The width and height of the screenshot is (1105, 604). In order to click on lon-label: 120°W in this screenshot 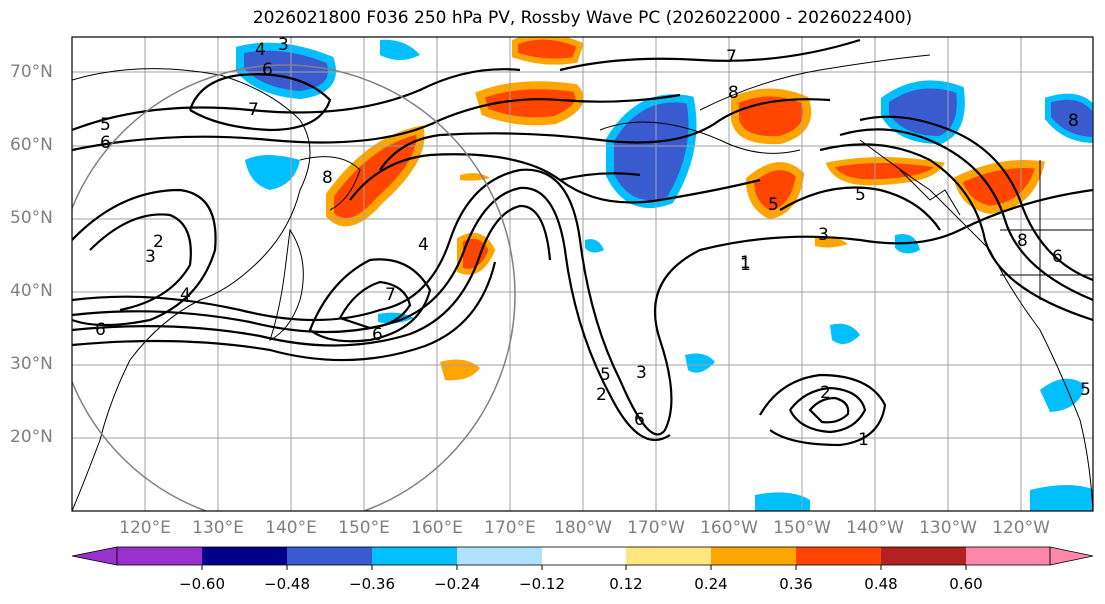, I will do `click(1021, 528)`.